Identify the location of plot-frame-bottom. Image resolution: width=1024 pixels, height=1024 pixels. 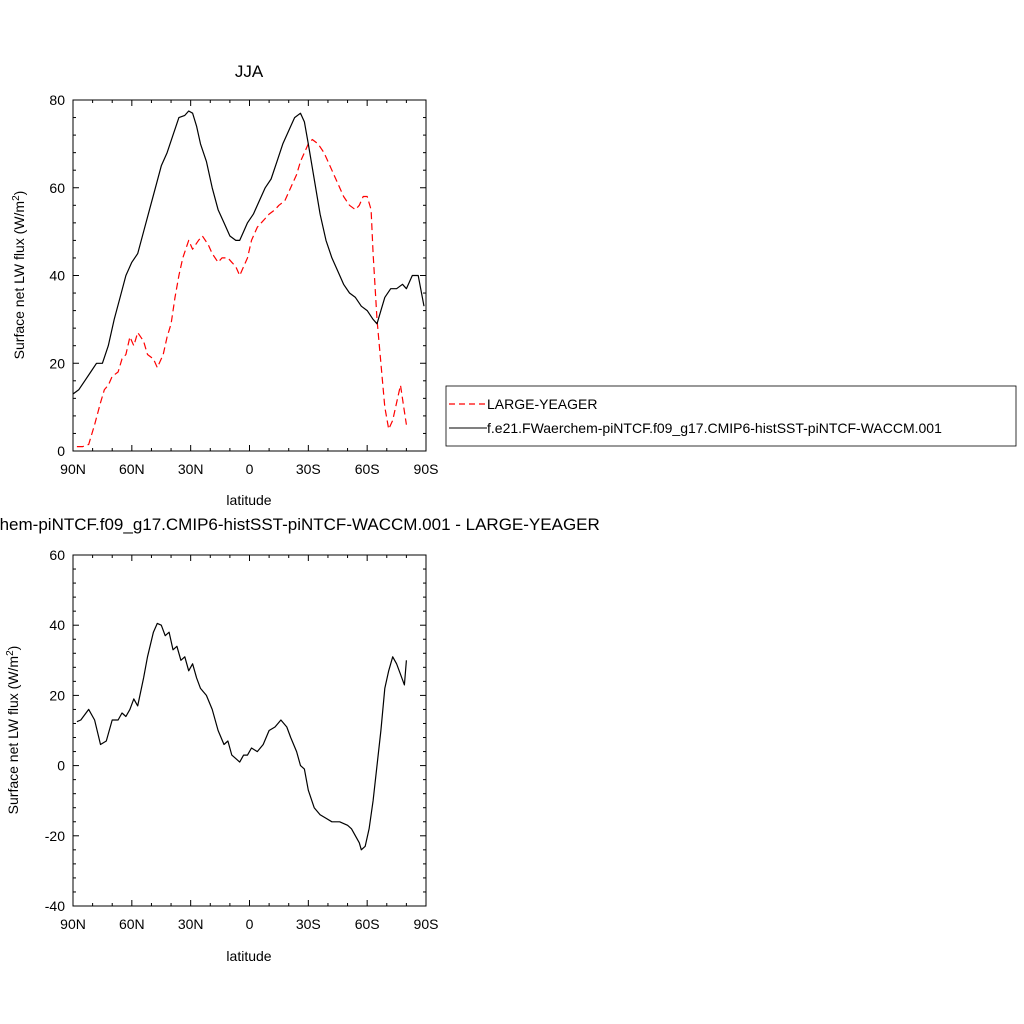
(249, 730).